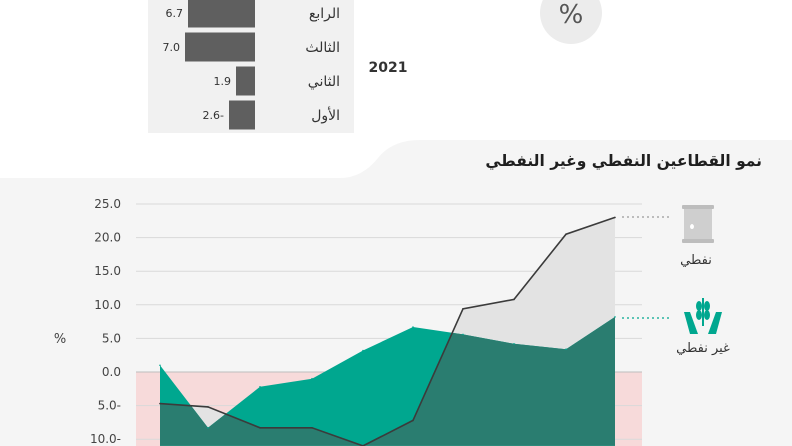  I want to click on quarter-value-label: 1.9, so click(223, 81).